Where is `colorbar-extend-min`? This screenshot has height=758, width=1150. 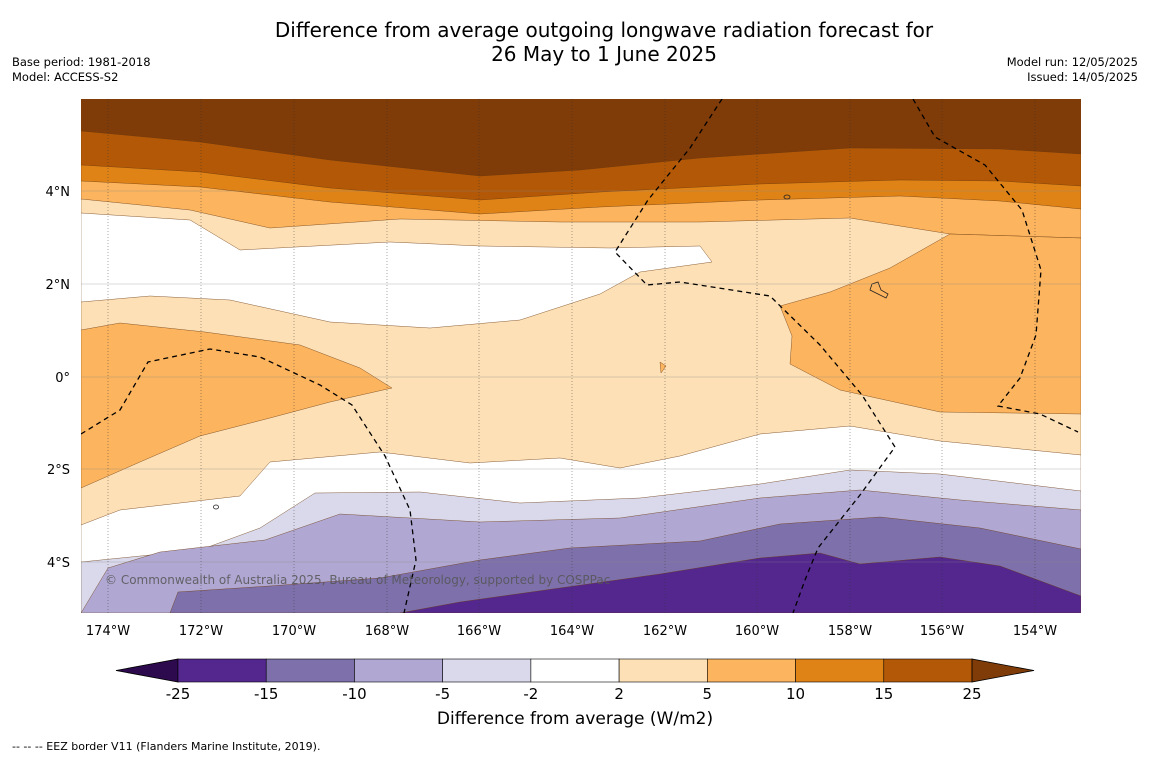
colorbar-extend-min is located at coordinates (147, 670).